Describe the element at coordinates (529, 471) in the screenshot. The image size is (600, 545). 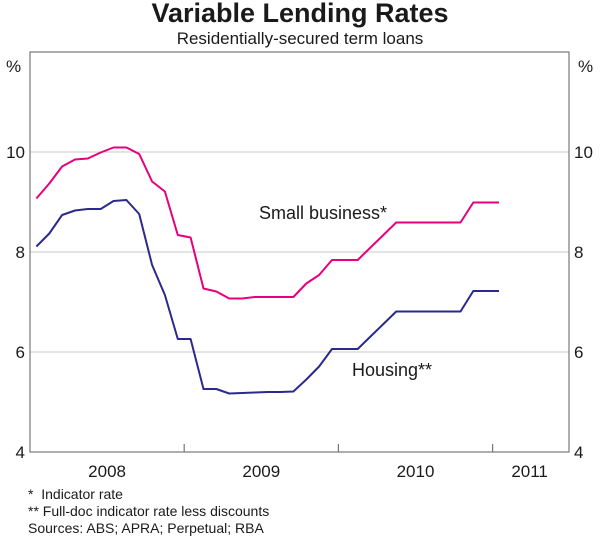
I see `x-tick-label: 2011` at that location.